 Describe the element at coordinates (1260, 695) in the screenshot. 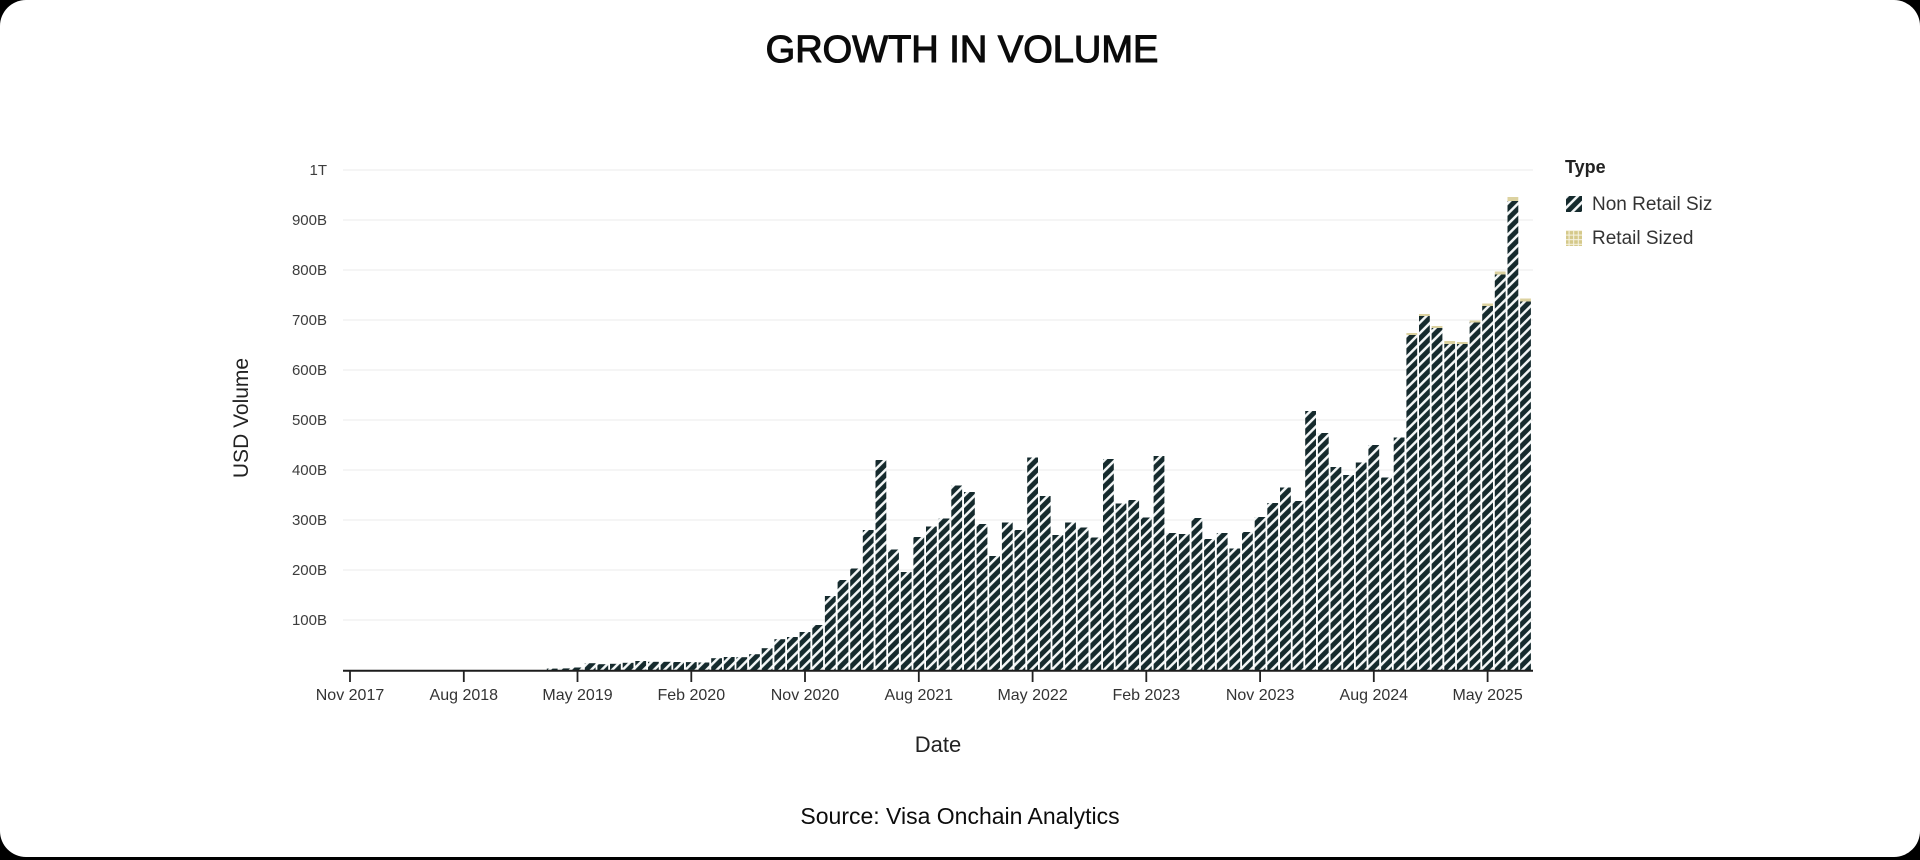

I see `svg-text: Nov 2023` at that location.